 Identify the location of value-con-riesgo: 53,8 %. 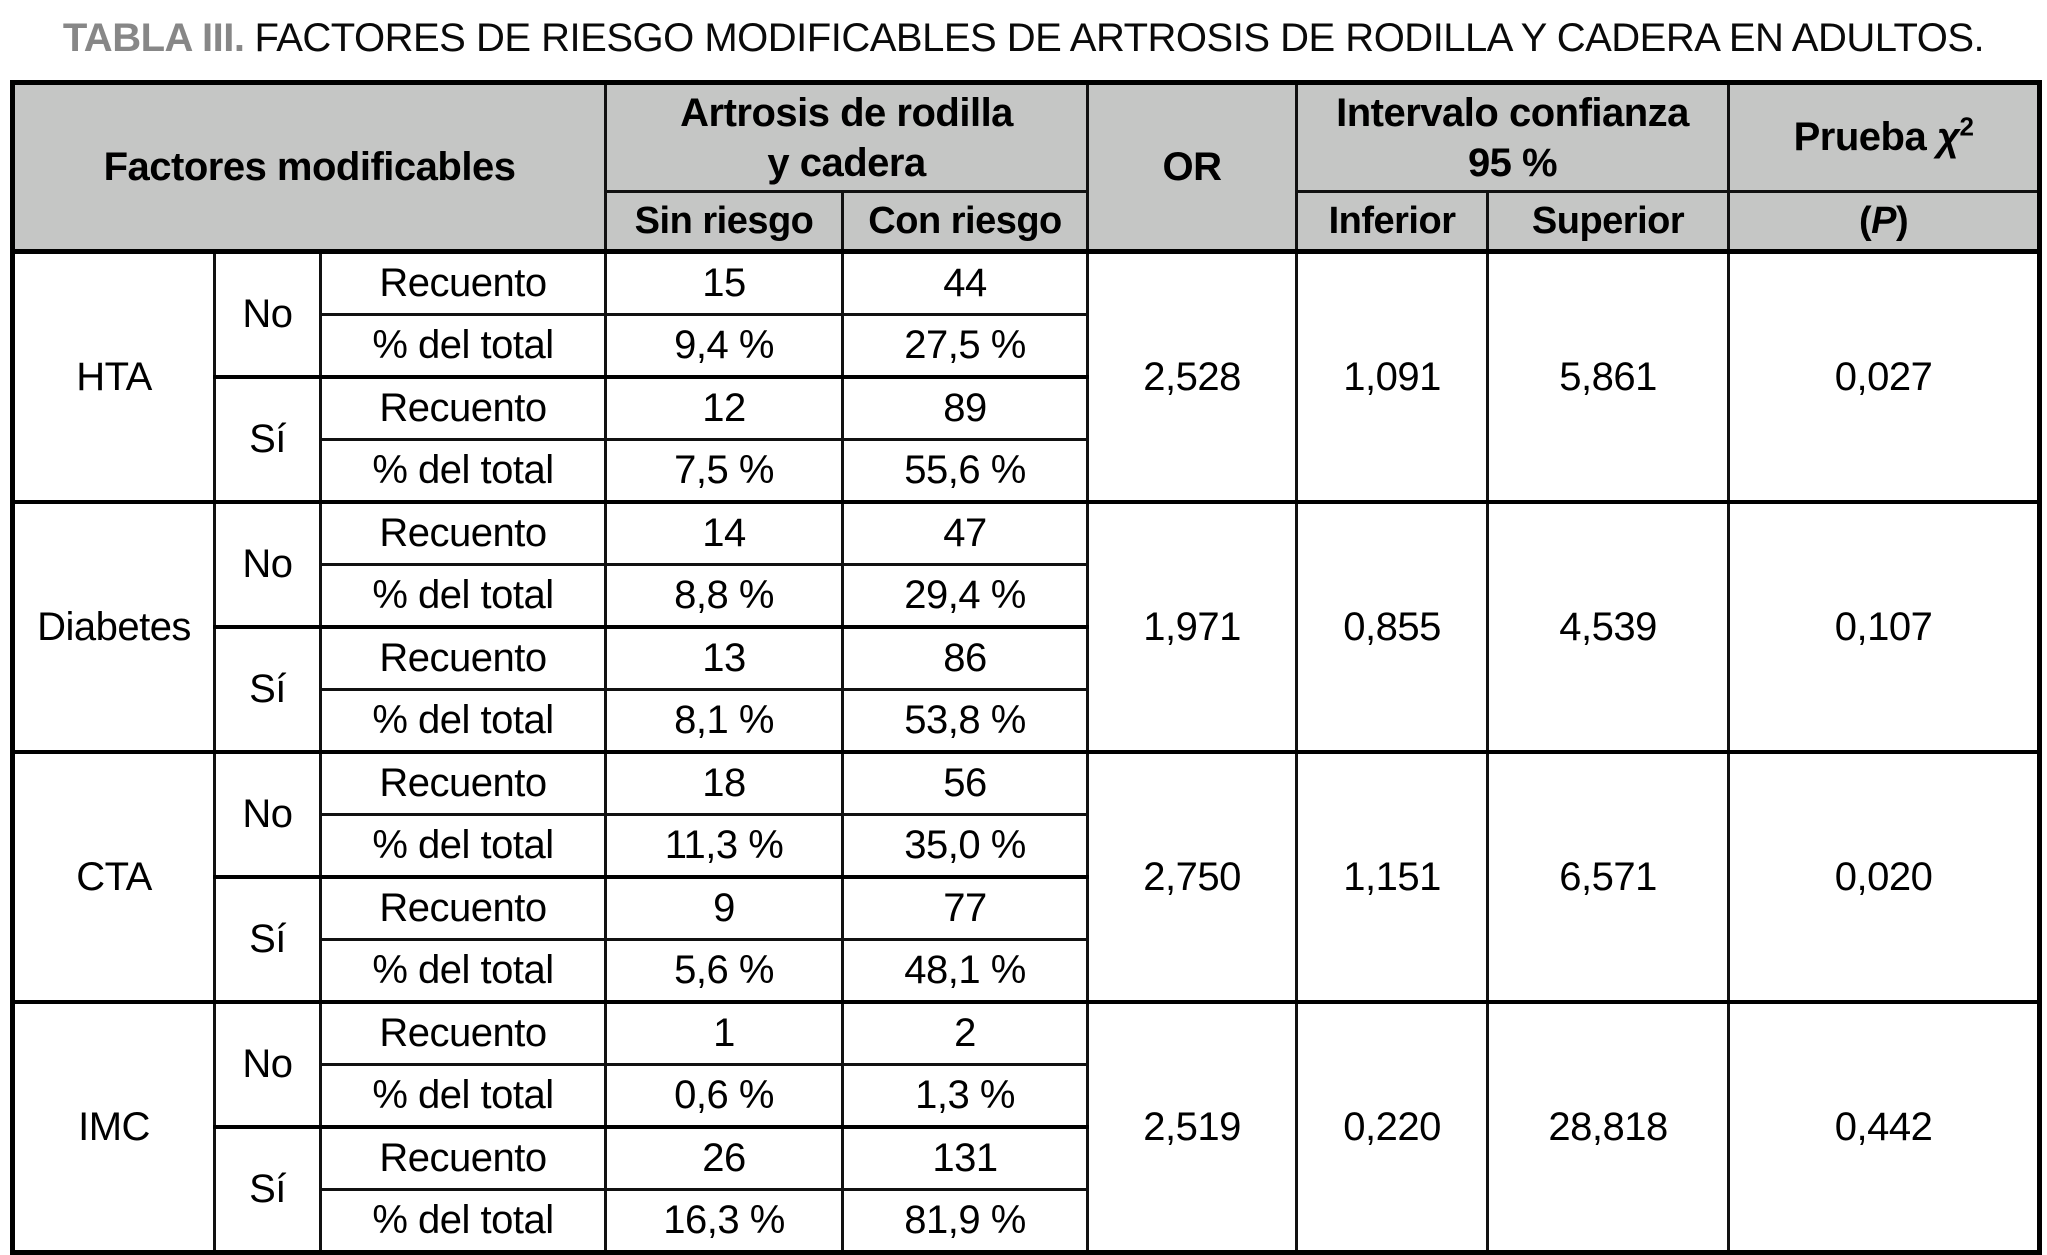
(965, 721).